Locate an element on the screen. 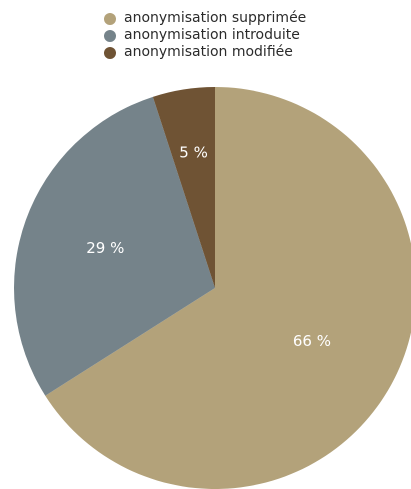  legend-item-anonymisation-supprimee: anonymisation supprimée is located at coordinates (244, 18).